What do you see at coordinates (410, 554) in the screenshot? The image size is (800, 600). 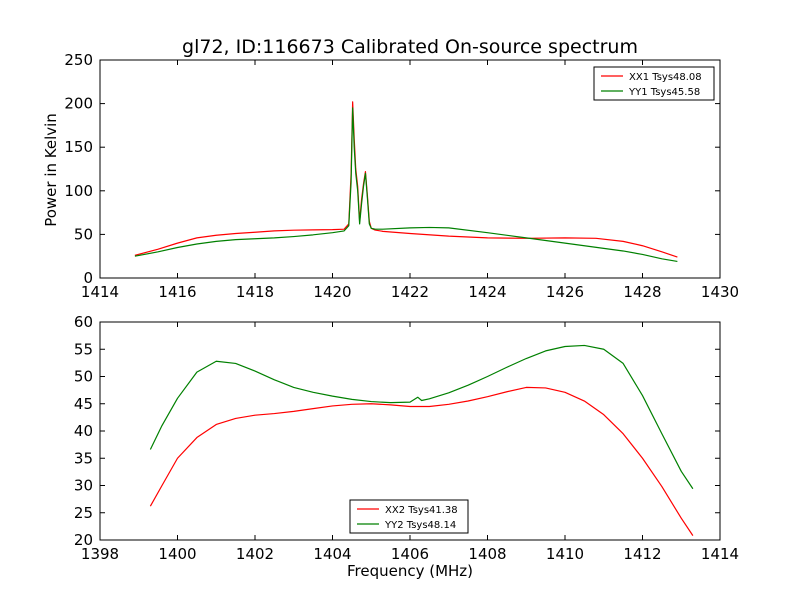 I see `x-tick-label: 1406` at bounding box center [410, 554].